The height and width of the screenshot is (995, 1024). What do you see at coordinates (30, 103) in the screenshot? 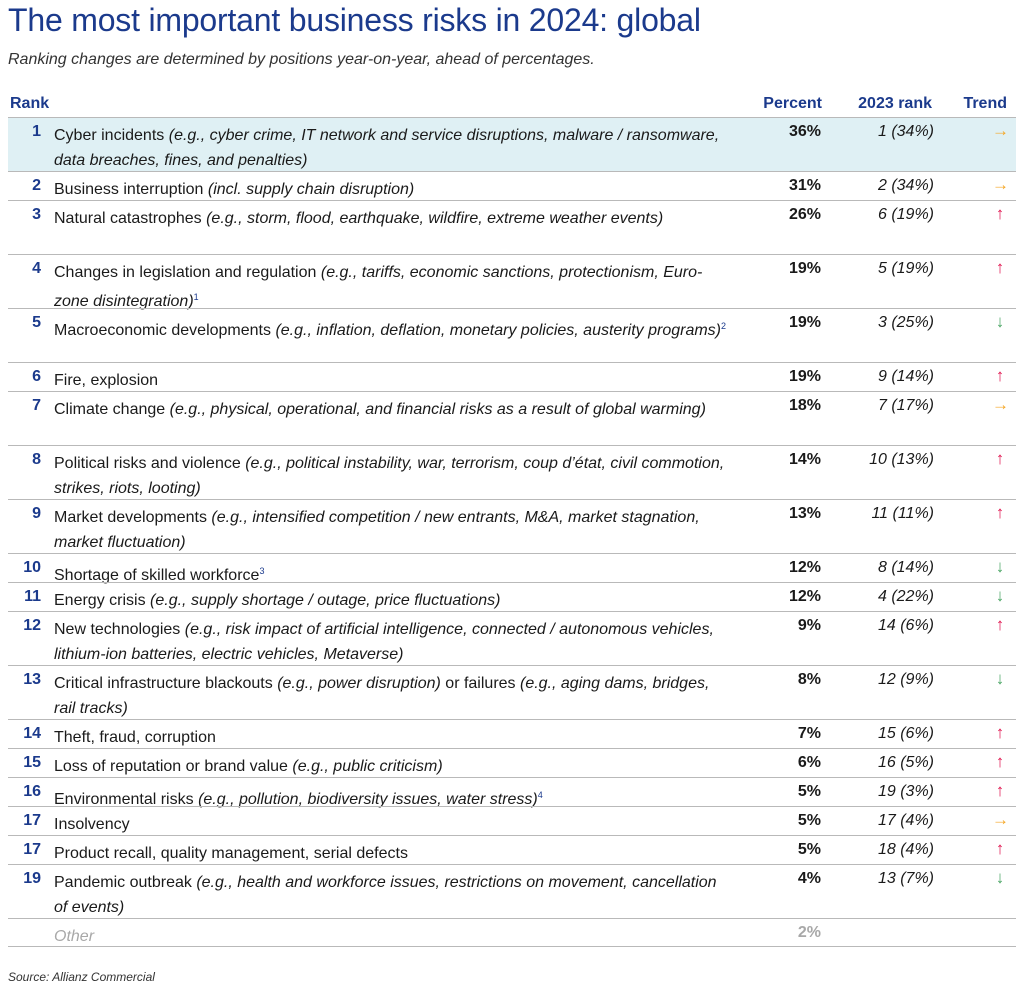
I see `rank-column-header: Rank` at bounding box center [30, 103].